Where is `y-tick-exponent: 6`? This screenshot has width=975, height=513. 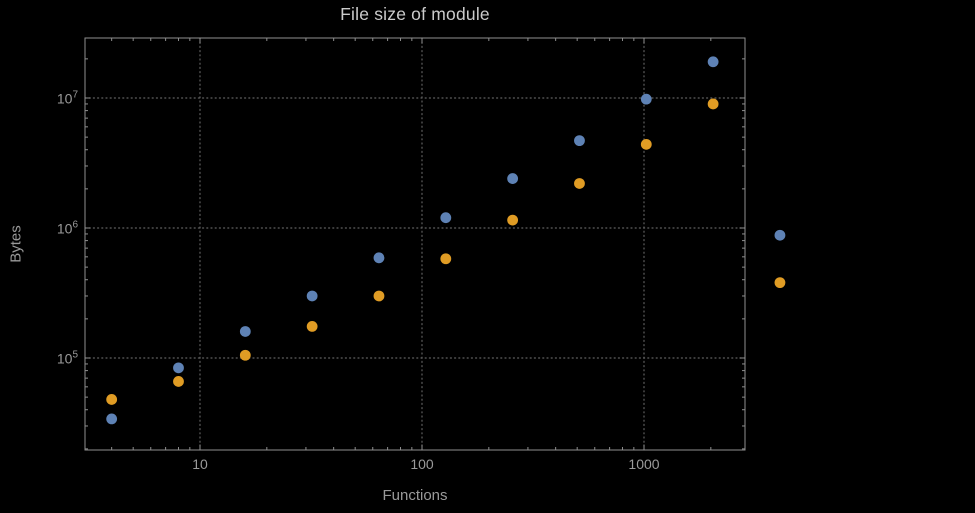
y-tick-exponent: 6 is located at coordinates (75, 225).